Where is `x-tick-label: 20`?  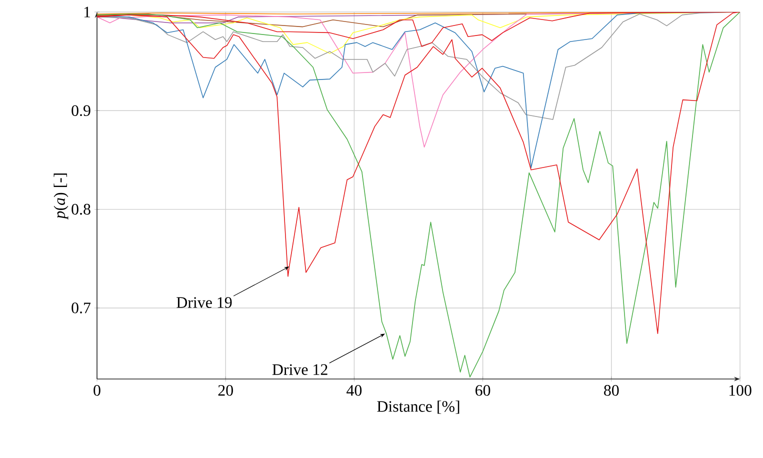
x-tick-label: 20 is located at coordinates (225, 390).